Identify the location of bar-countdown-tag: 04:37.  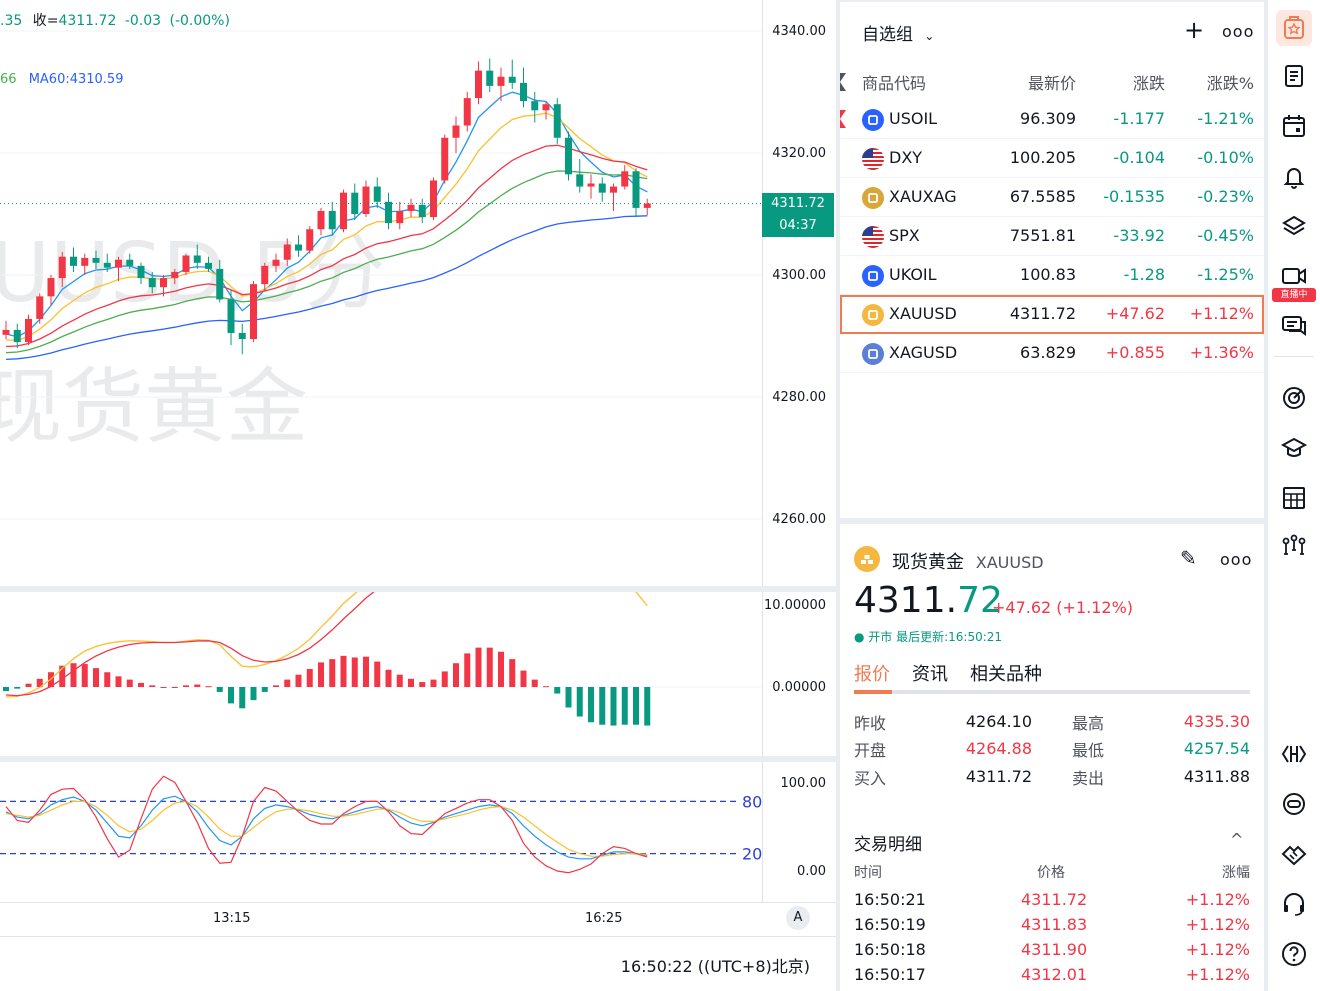
(798, 226).